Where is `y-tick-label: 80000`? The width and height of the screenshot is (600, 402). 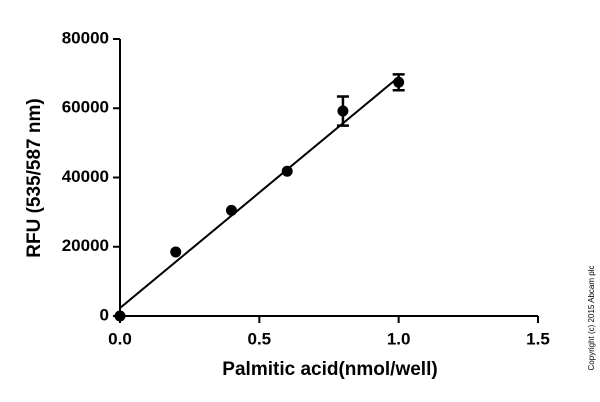
y-tick-label: 80000 is located at coordinates (85, 37).